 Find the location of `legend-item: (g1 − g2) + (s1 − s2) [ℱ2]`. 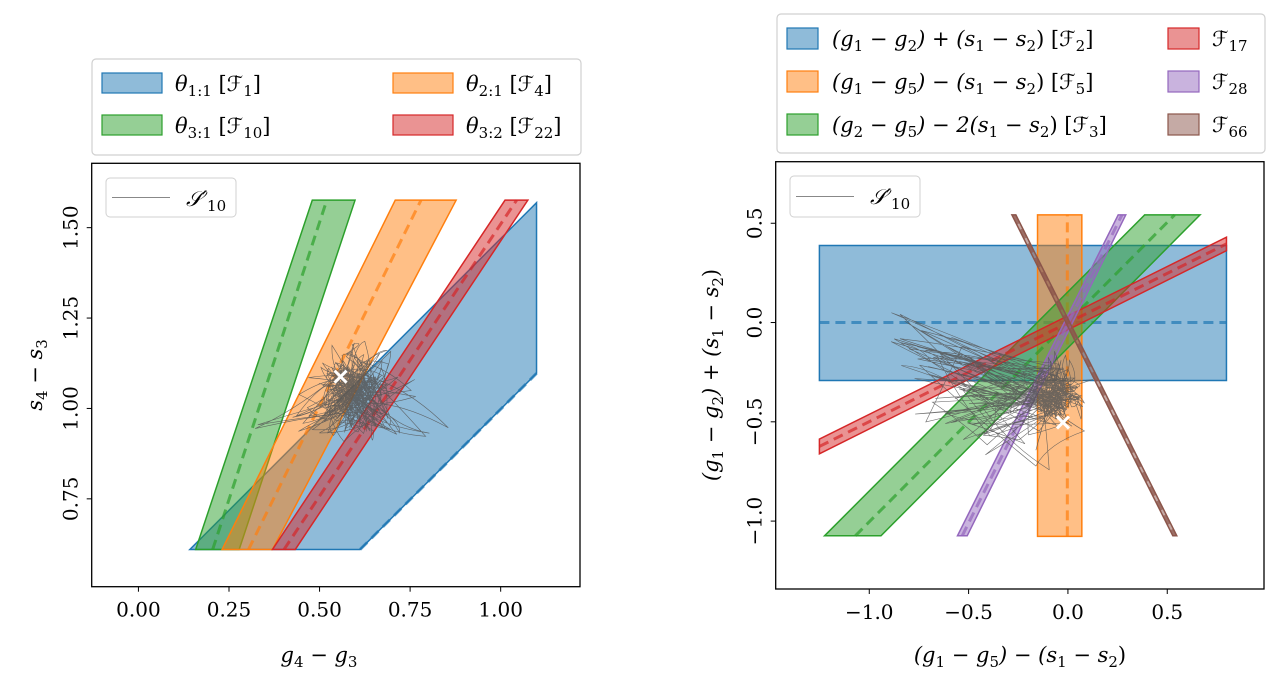

legend-item: (g1 − g2) + (s1 − s2) [ℱ2] is located at coordinates (939, 41).